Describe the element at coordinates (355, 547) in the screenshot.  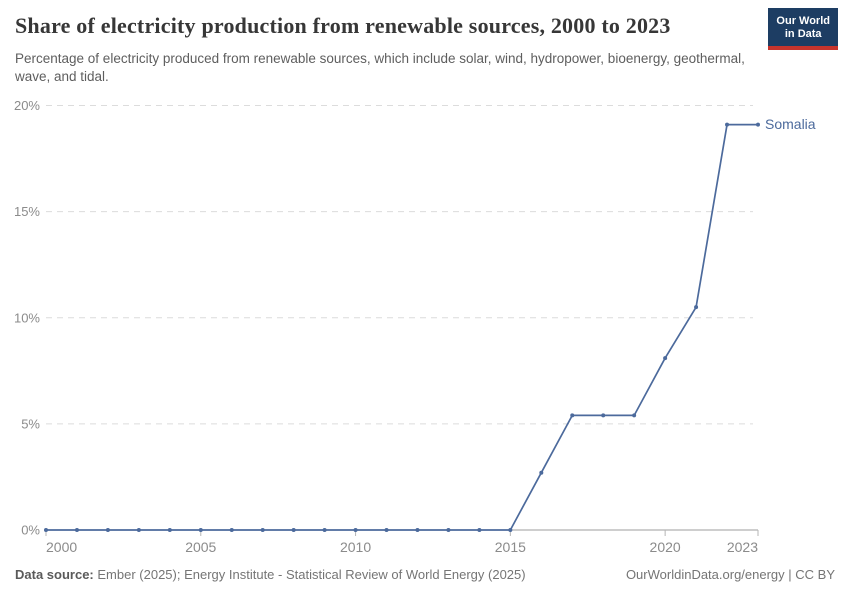
I see `x-tick-label: 2010` at that location.